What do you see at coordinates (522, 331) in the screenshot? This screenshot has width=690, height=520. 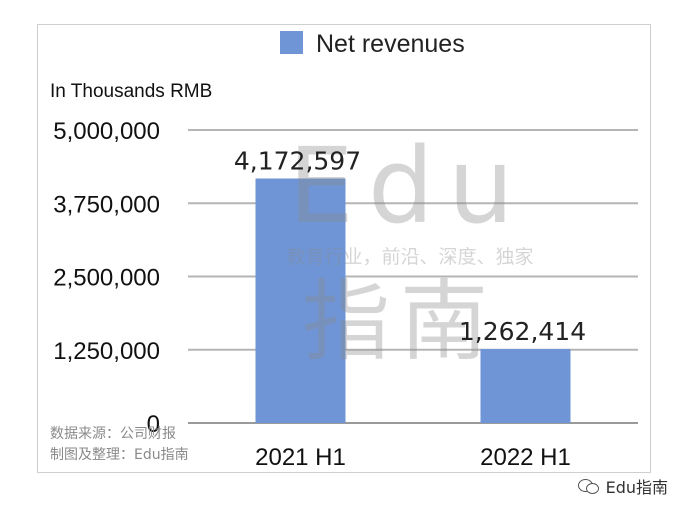 I see `data-label: 1,262,414` at bounding box center [522, 331].